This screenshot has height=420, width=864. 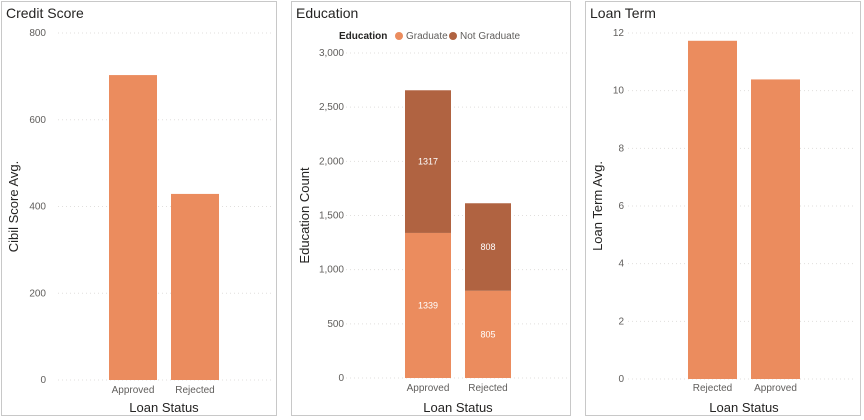 I want to click on y-tick-label: 500, so click(x=335, y=324).